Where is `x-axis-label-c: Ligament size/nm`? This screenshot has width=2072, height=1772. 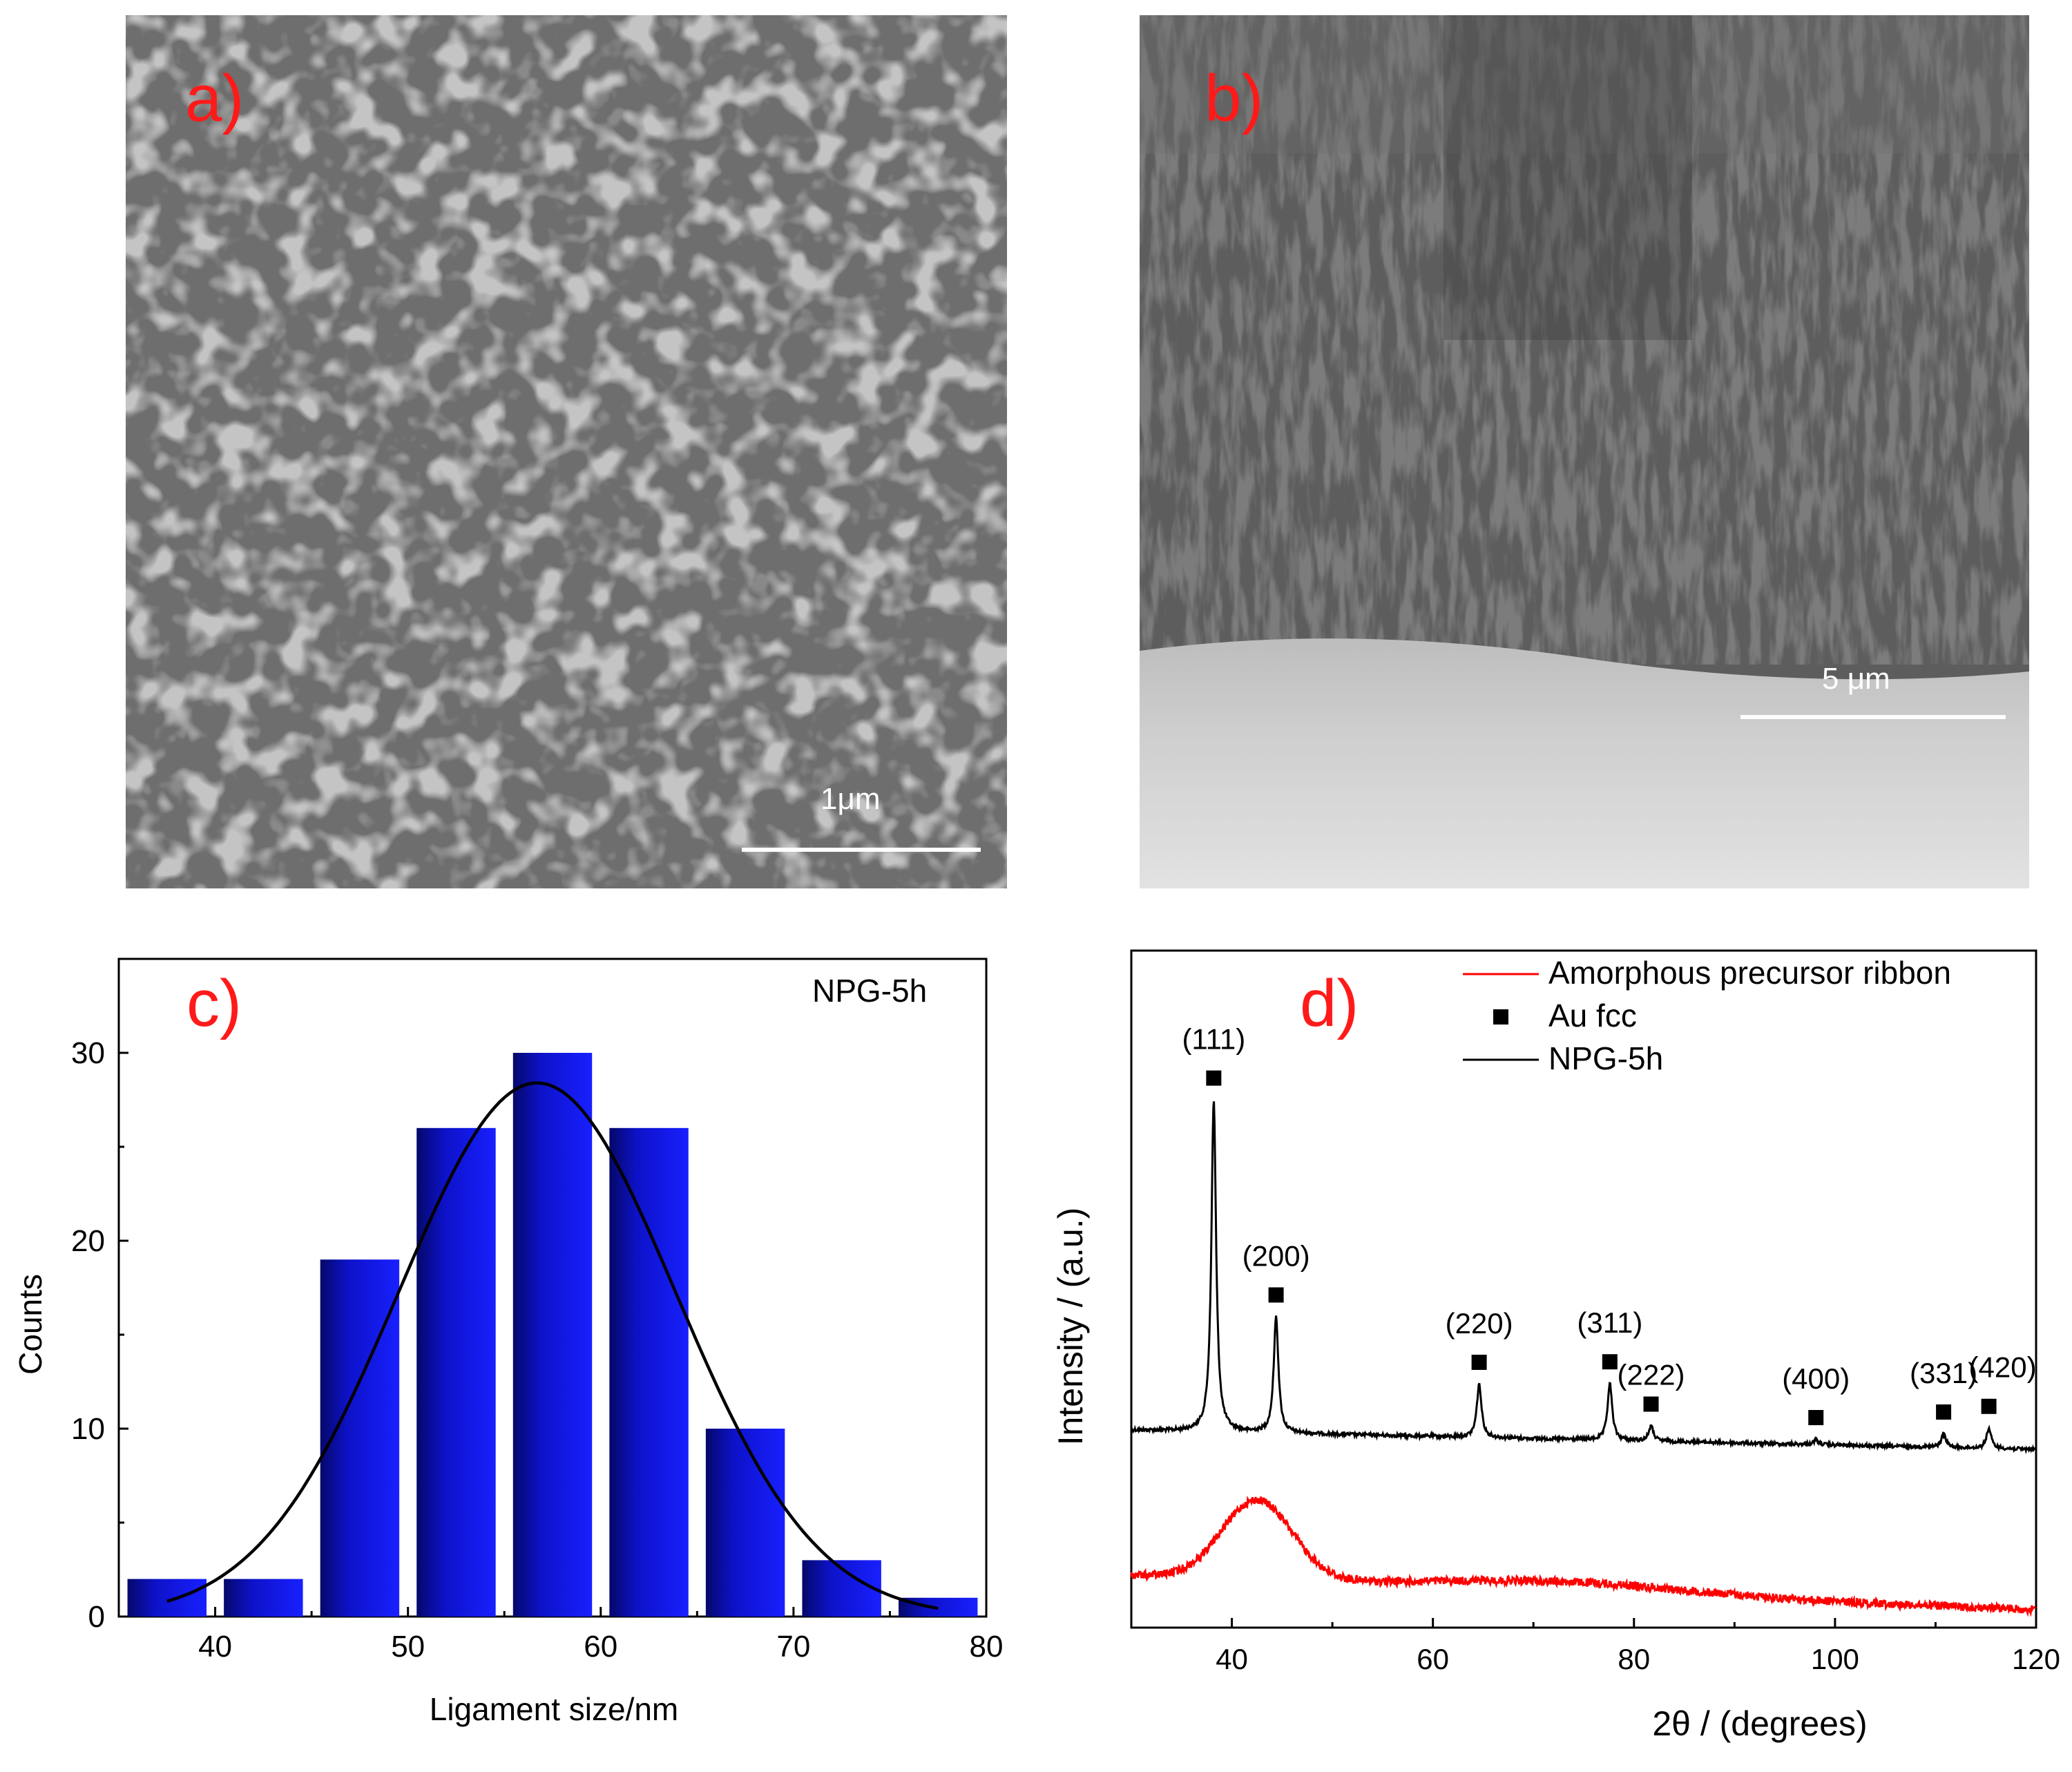 x-axis-label-c: Ligament size/nm is located at coordinates (554, 1709).